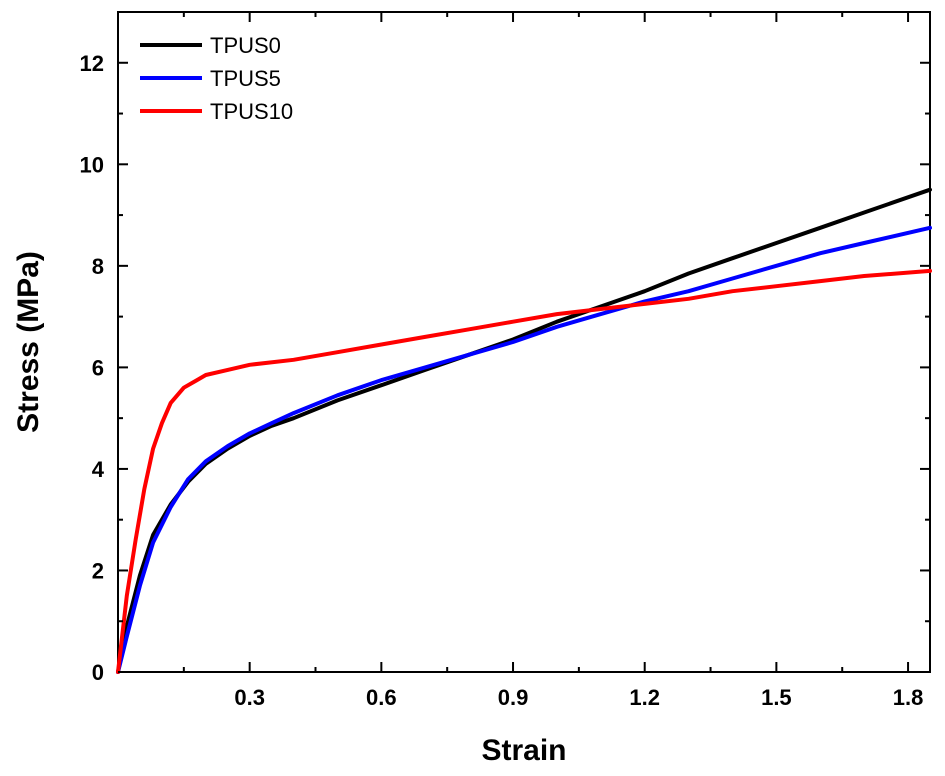  Describe the element at coordinates (98, 367) in the screenshot. I see `y-tick-label: 6` at that location.